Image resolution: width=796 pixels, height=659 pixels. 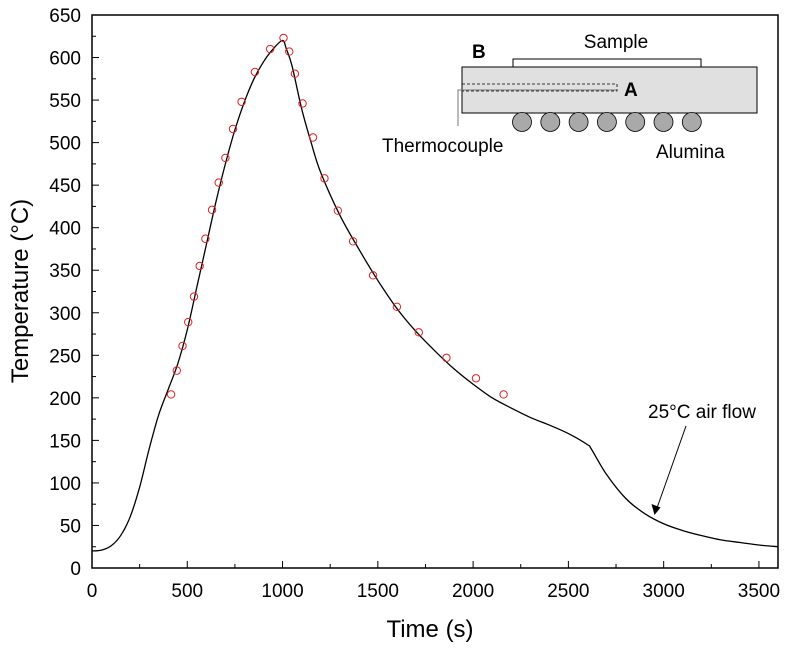 What do you see at coordinates (690, 152) in the screenshot?
I see `alumina-label: Alumina` at bounding box center [690, 152].